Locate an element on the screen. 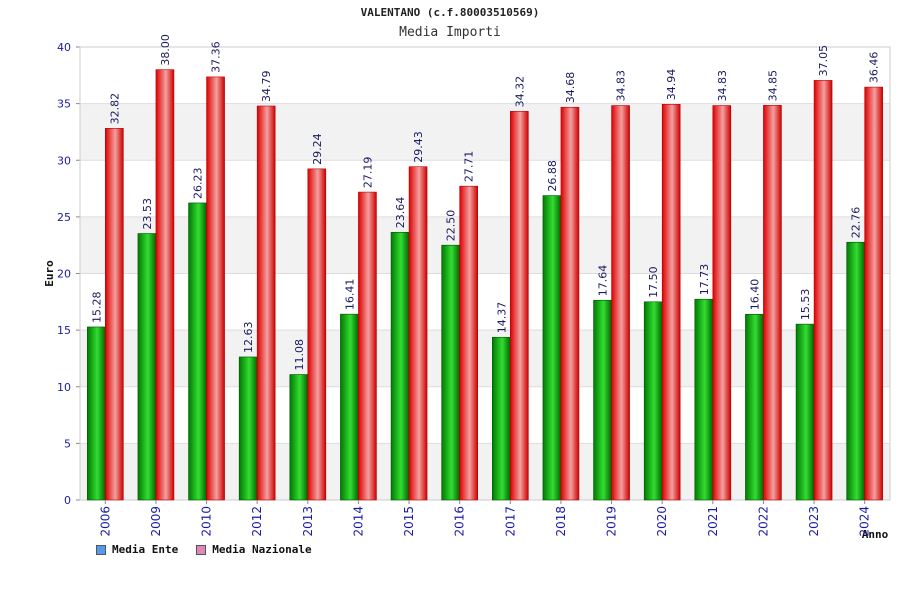 The image size is (900, 600). legend-label-media-nazionale: Media Nazionale is located at coordinates (262, 549).